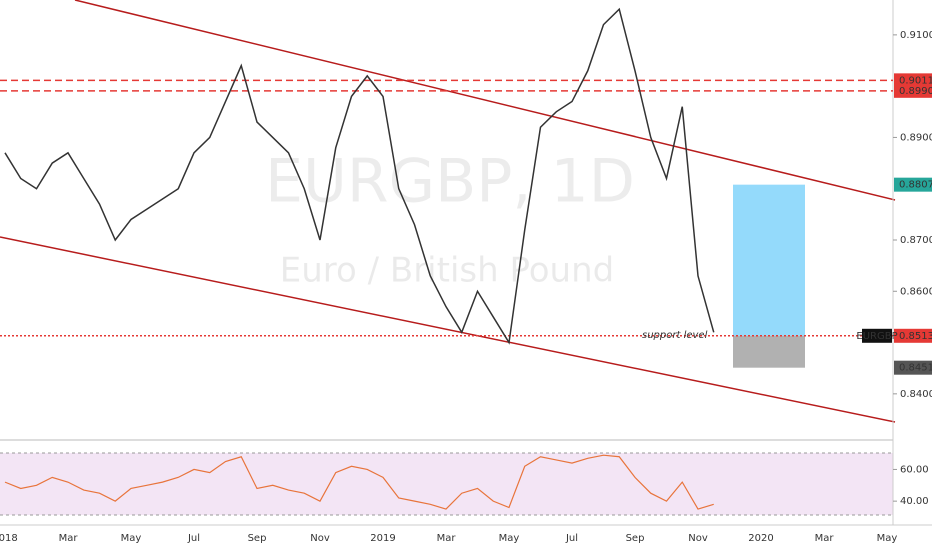 This screenshot has height=550, width=932. I want to click on support-annotation: support level, so click(675, 335).